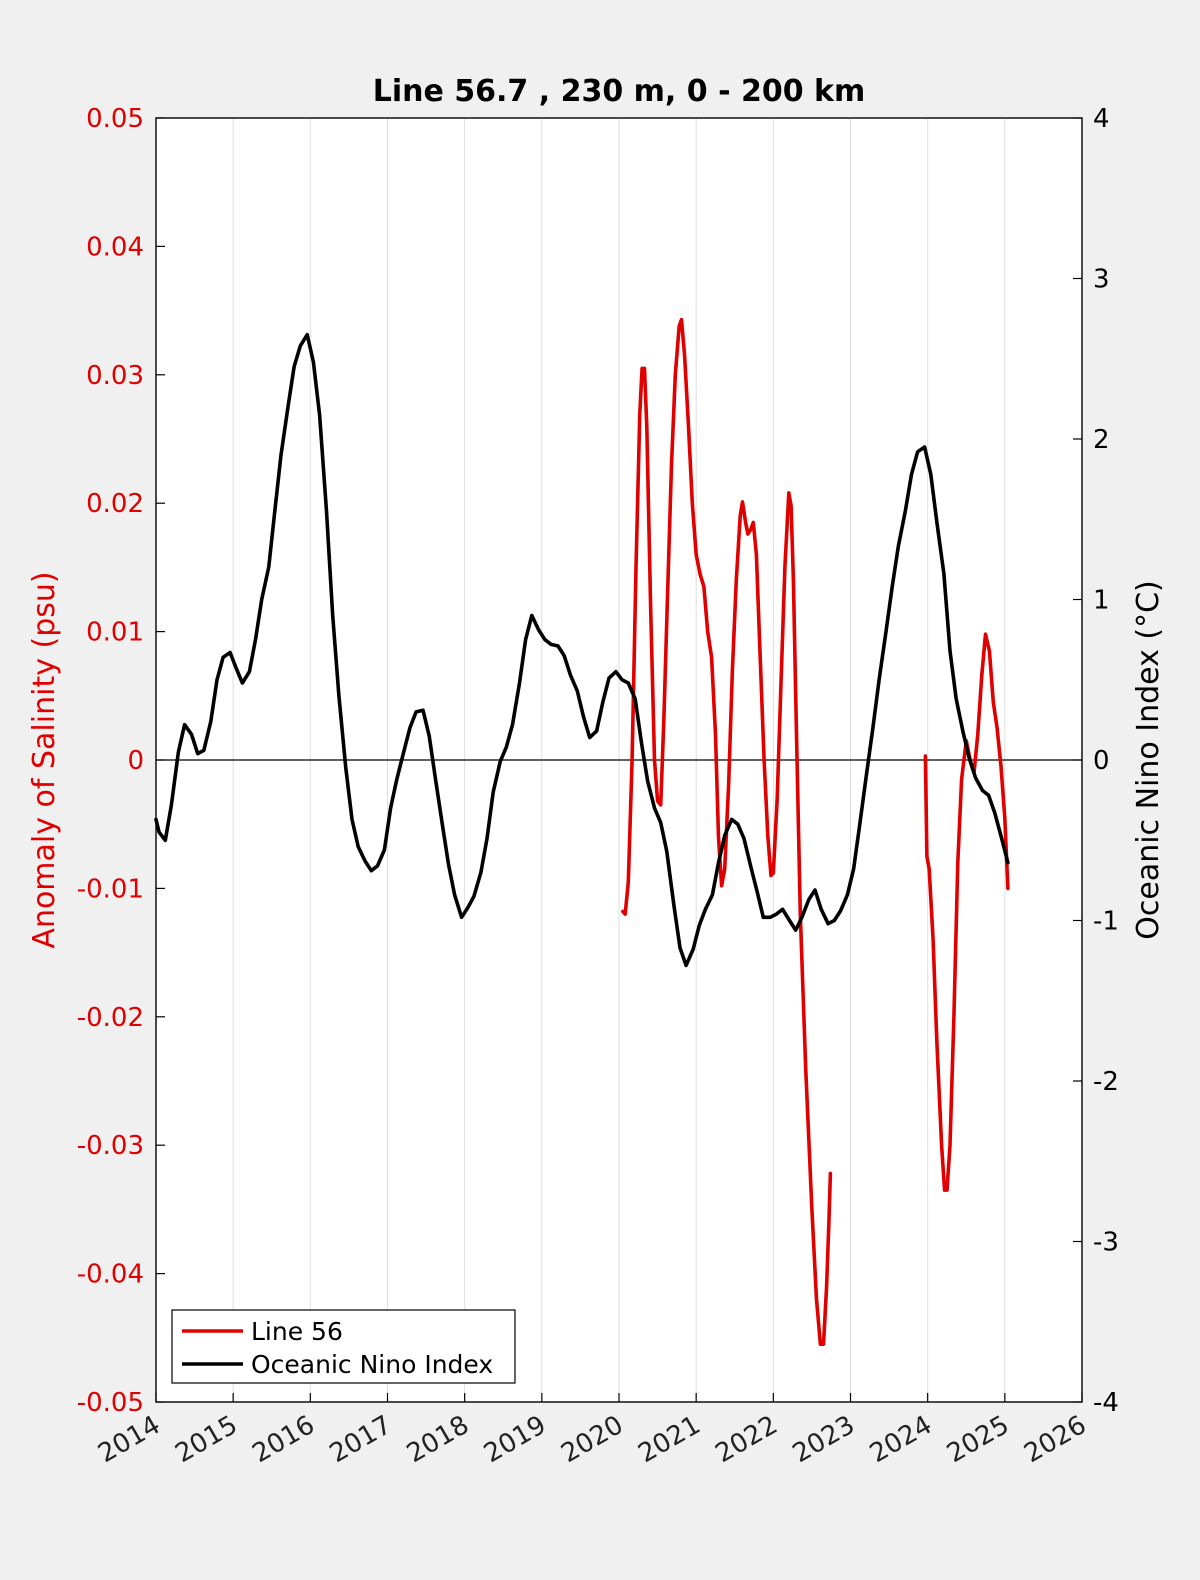 The height and width of the screenshot is (1580, 1200). I want to click on legend-label-line-56: Line 56, so click(297, 1331).